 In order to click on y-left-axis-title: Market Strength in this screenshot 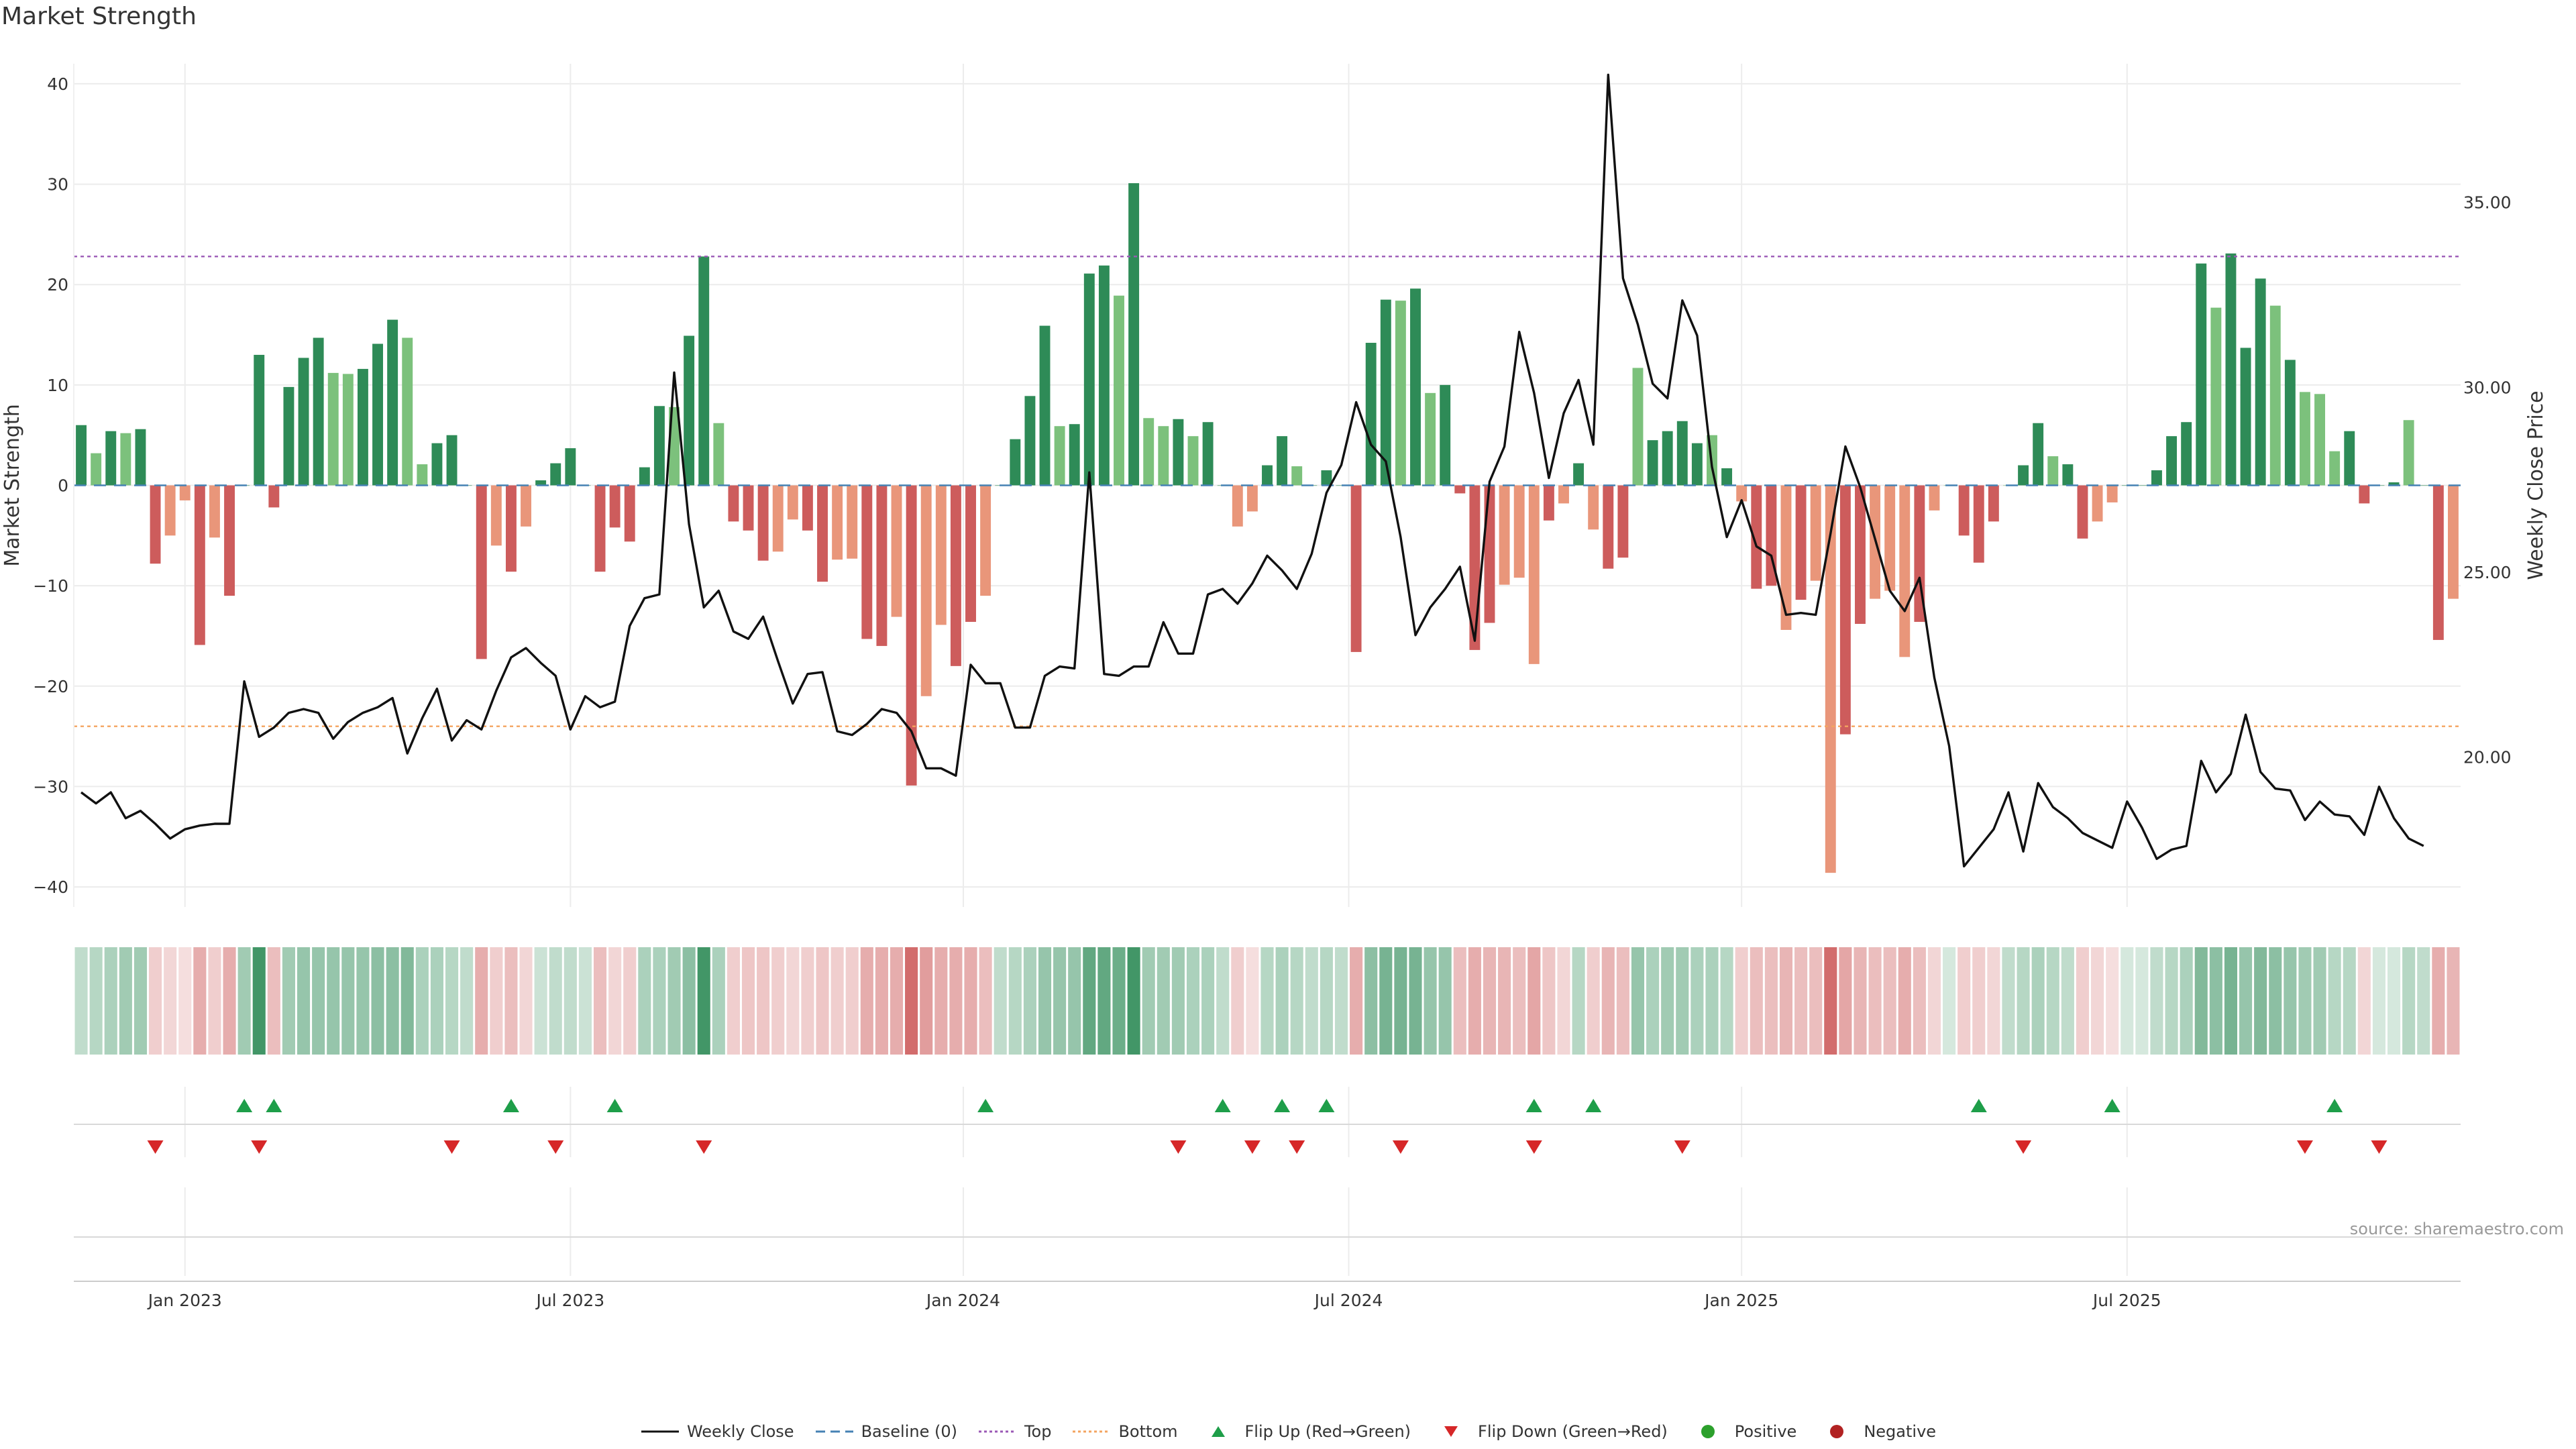, I will do `click(12, 485)`.